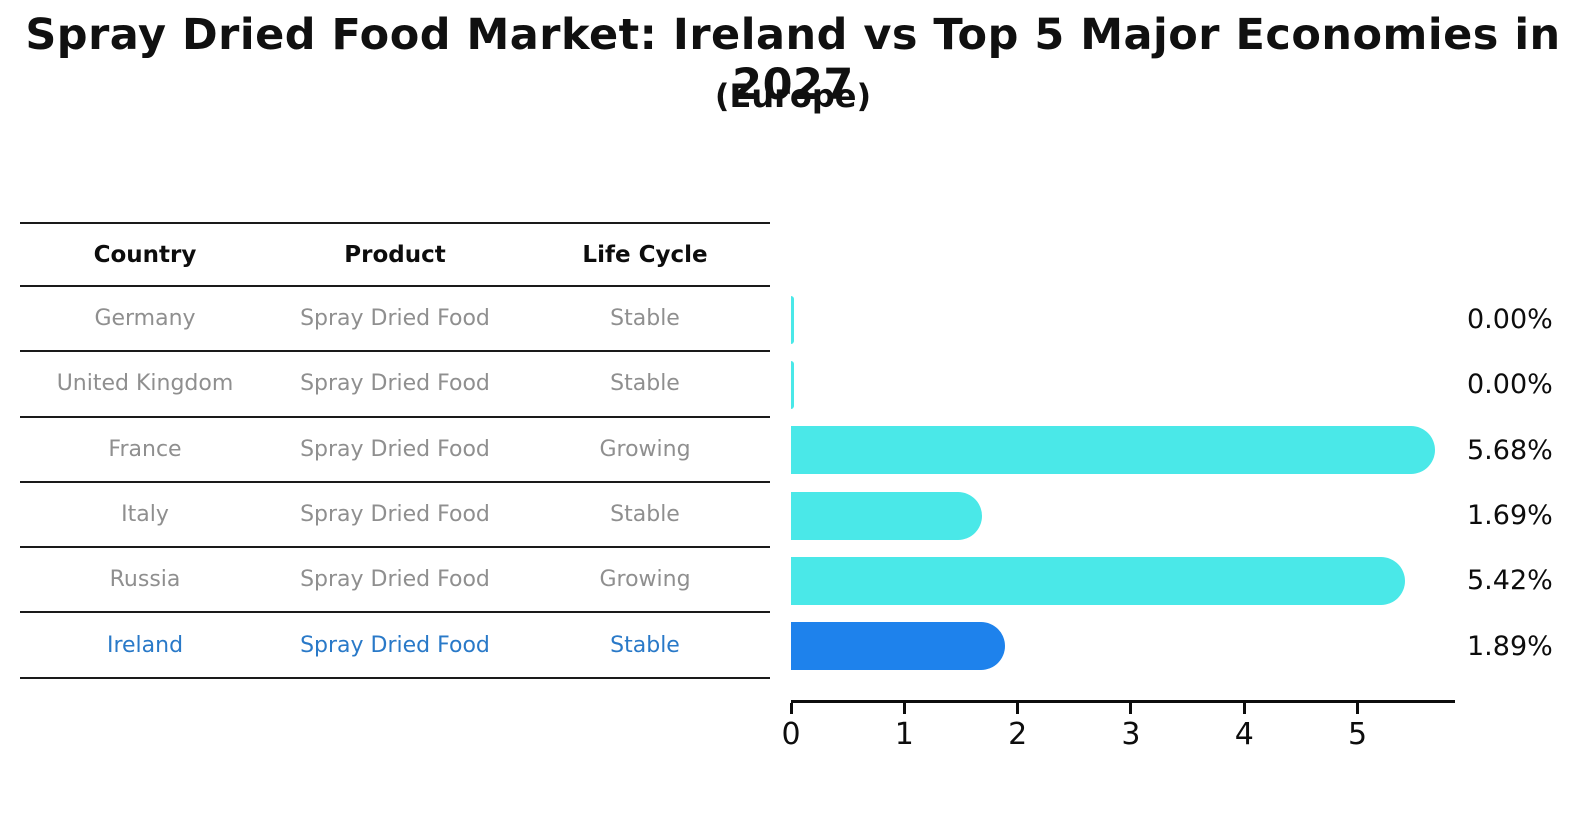 Image resolution: width=1586 pixels, height=823 pixels. I want to click on bar-russia, so click(1098, 580).